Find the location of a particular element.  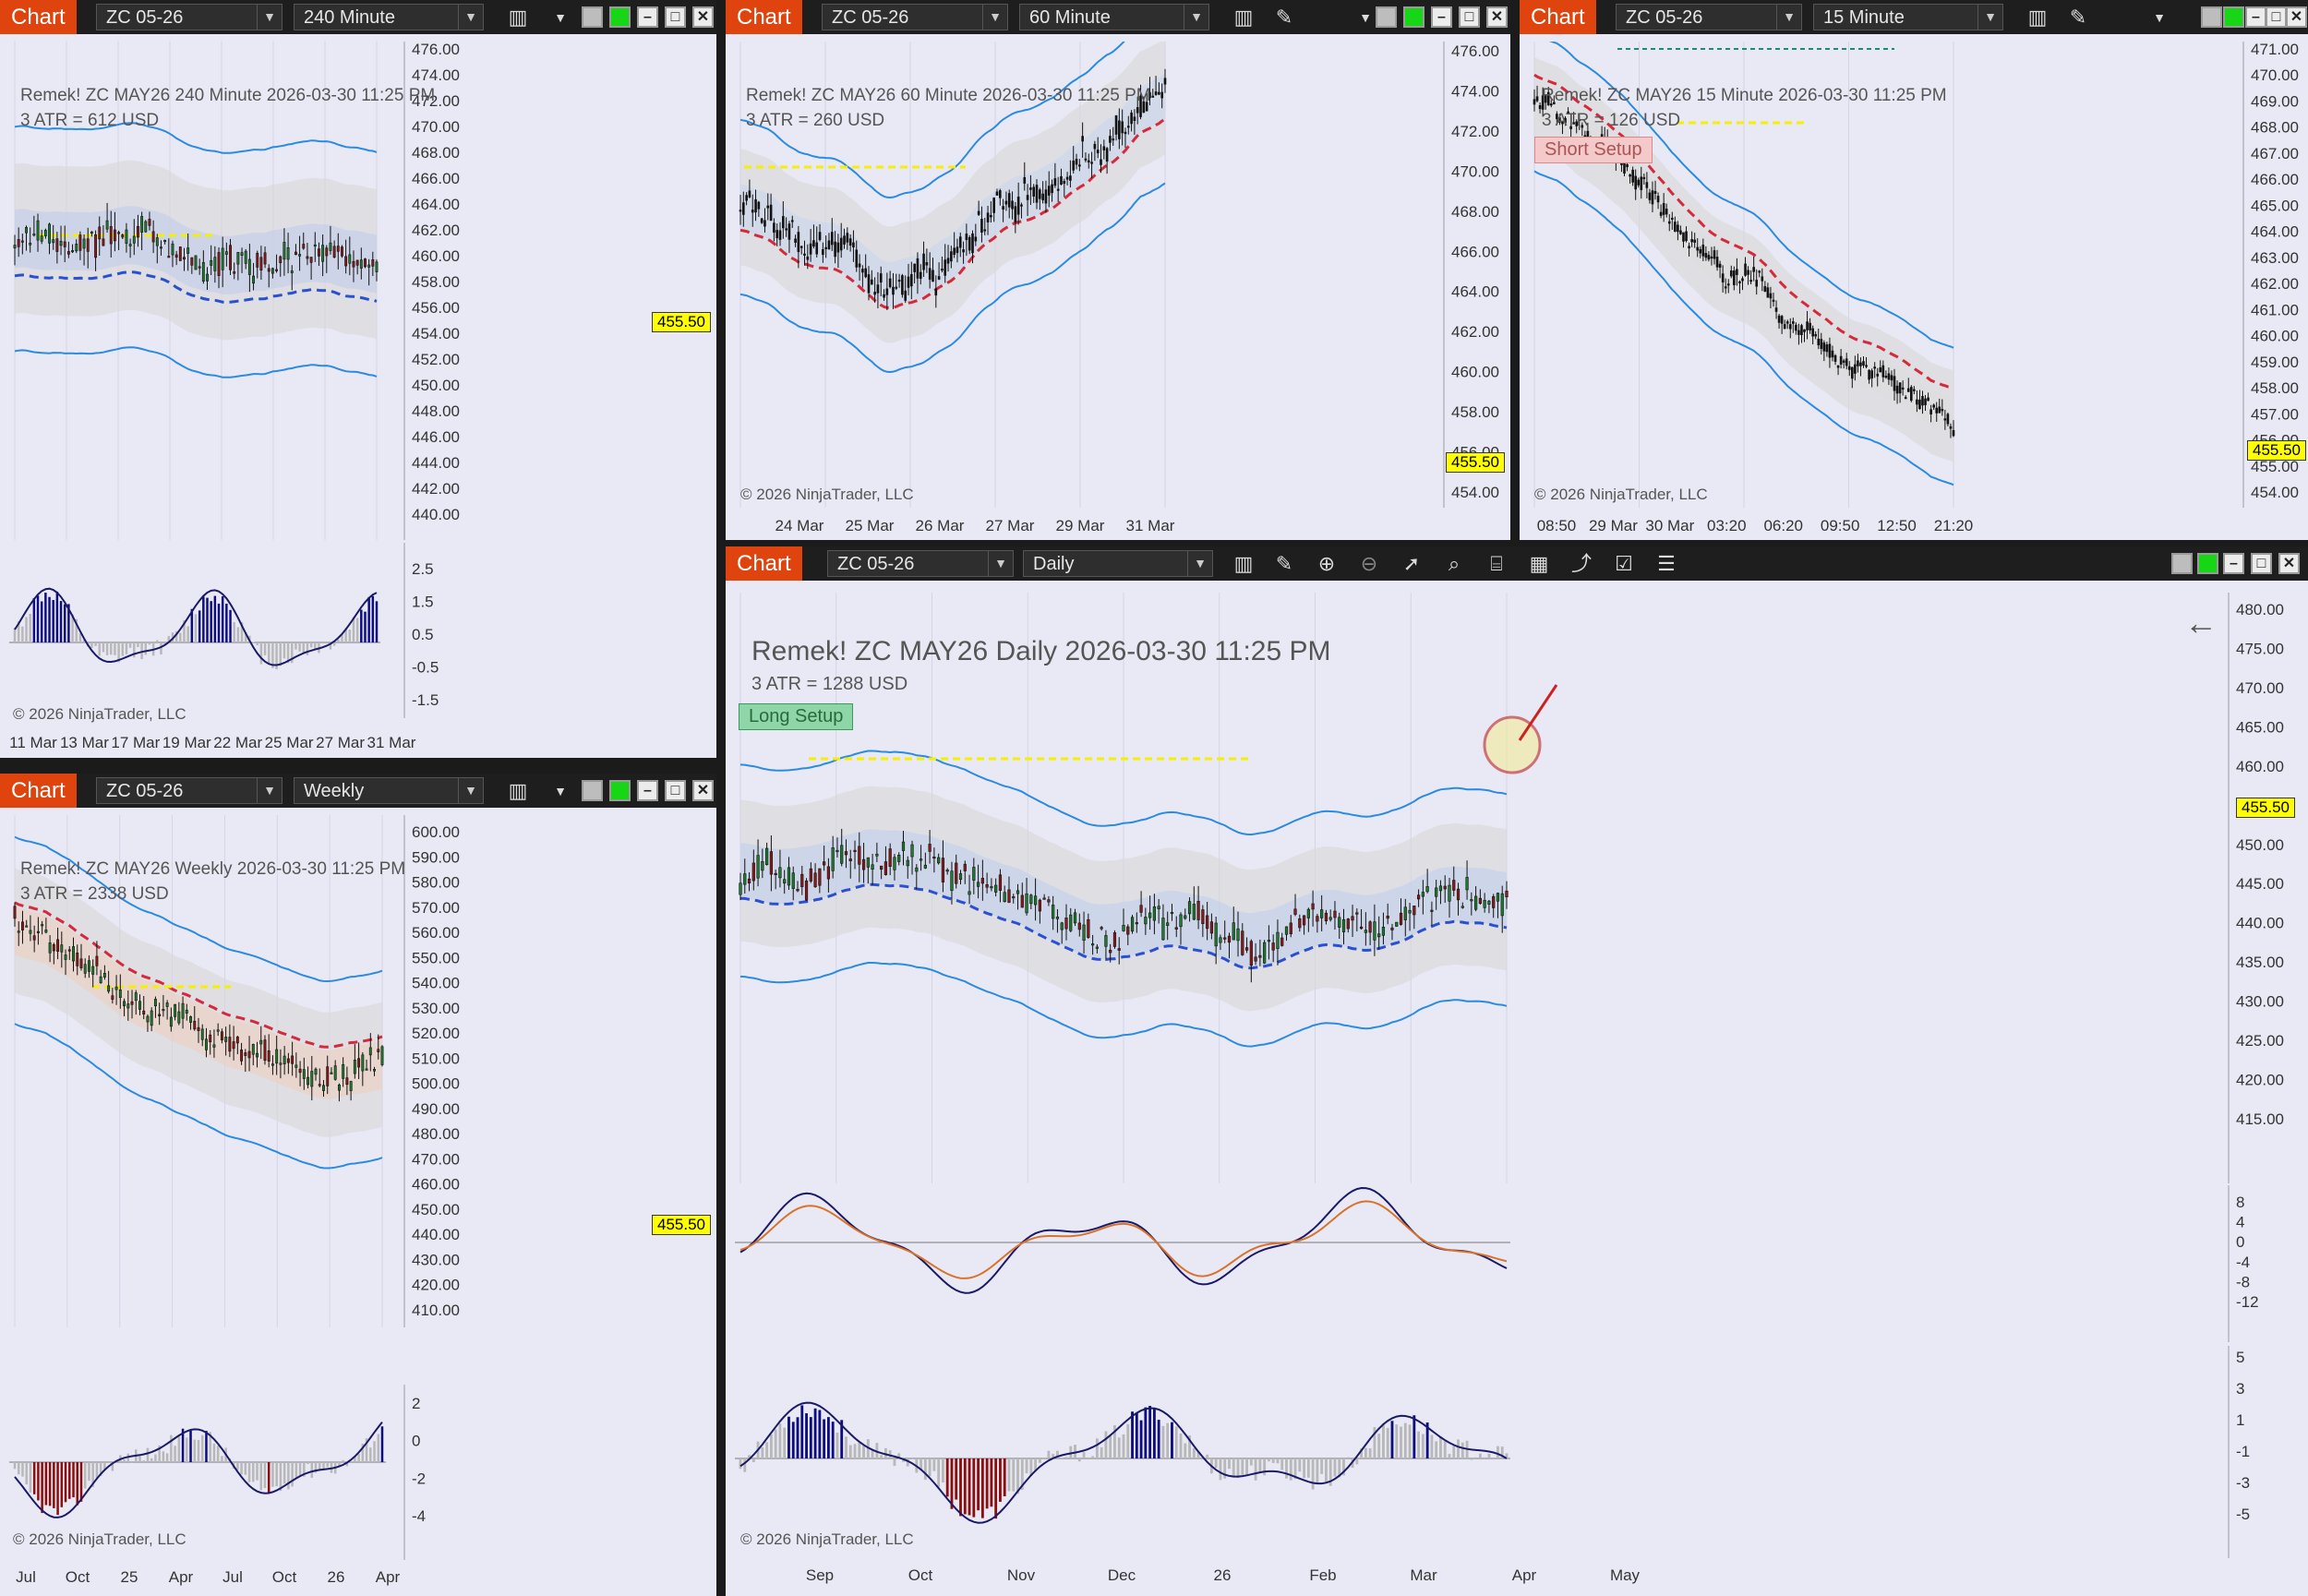

indicators-icon: ▦ is located at coordinates (1539, 563).